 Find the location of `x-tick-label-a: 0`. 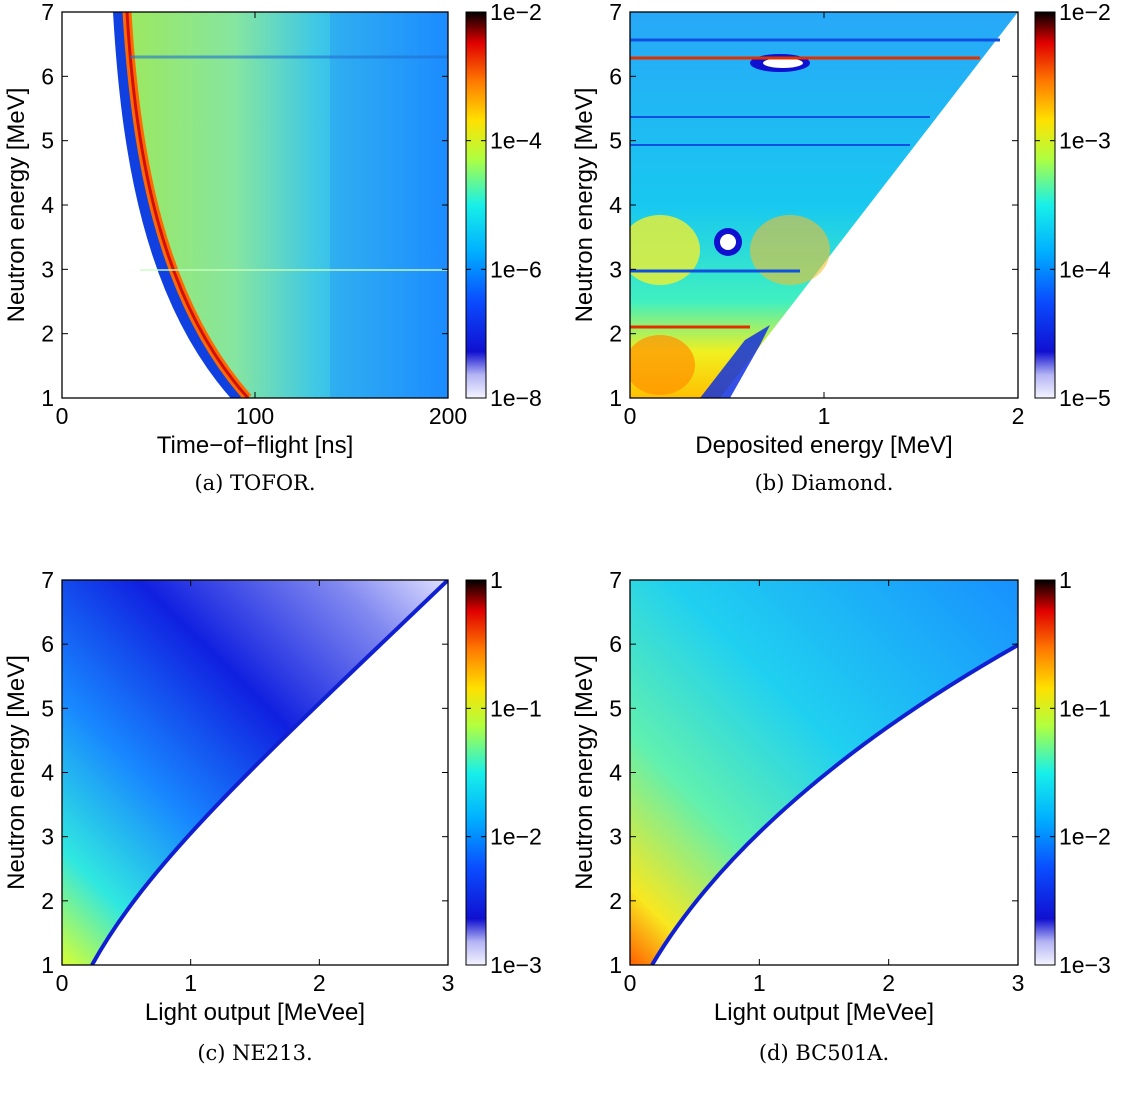

x-tick-label-a: 0 is located at coordinates (62, 416).